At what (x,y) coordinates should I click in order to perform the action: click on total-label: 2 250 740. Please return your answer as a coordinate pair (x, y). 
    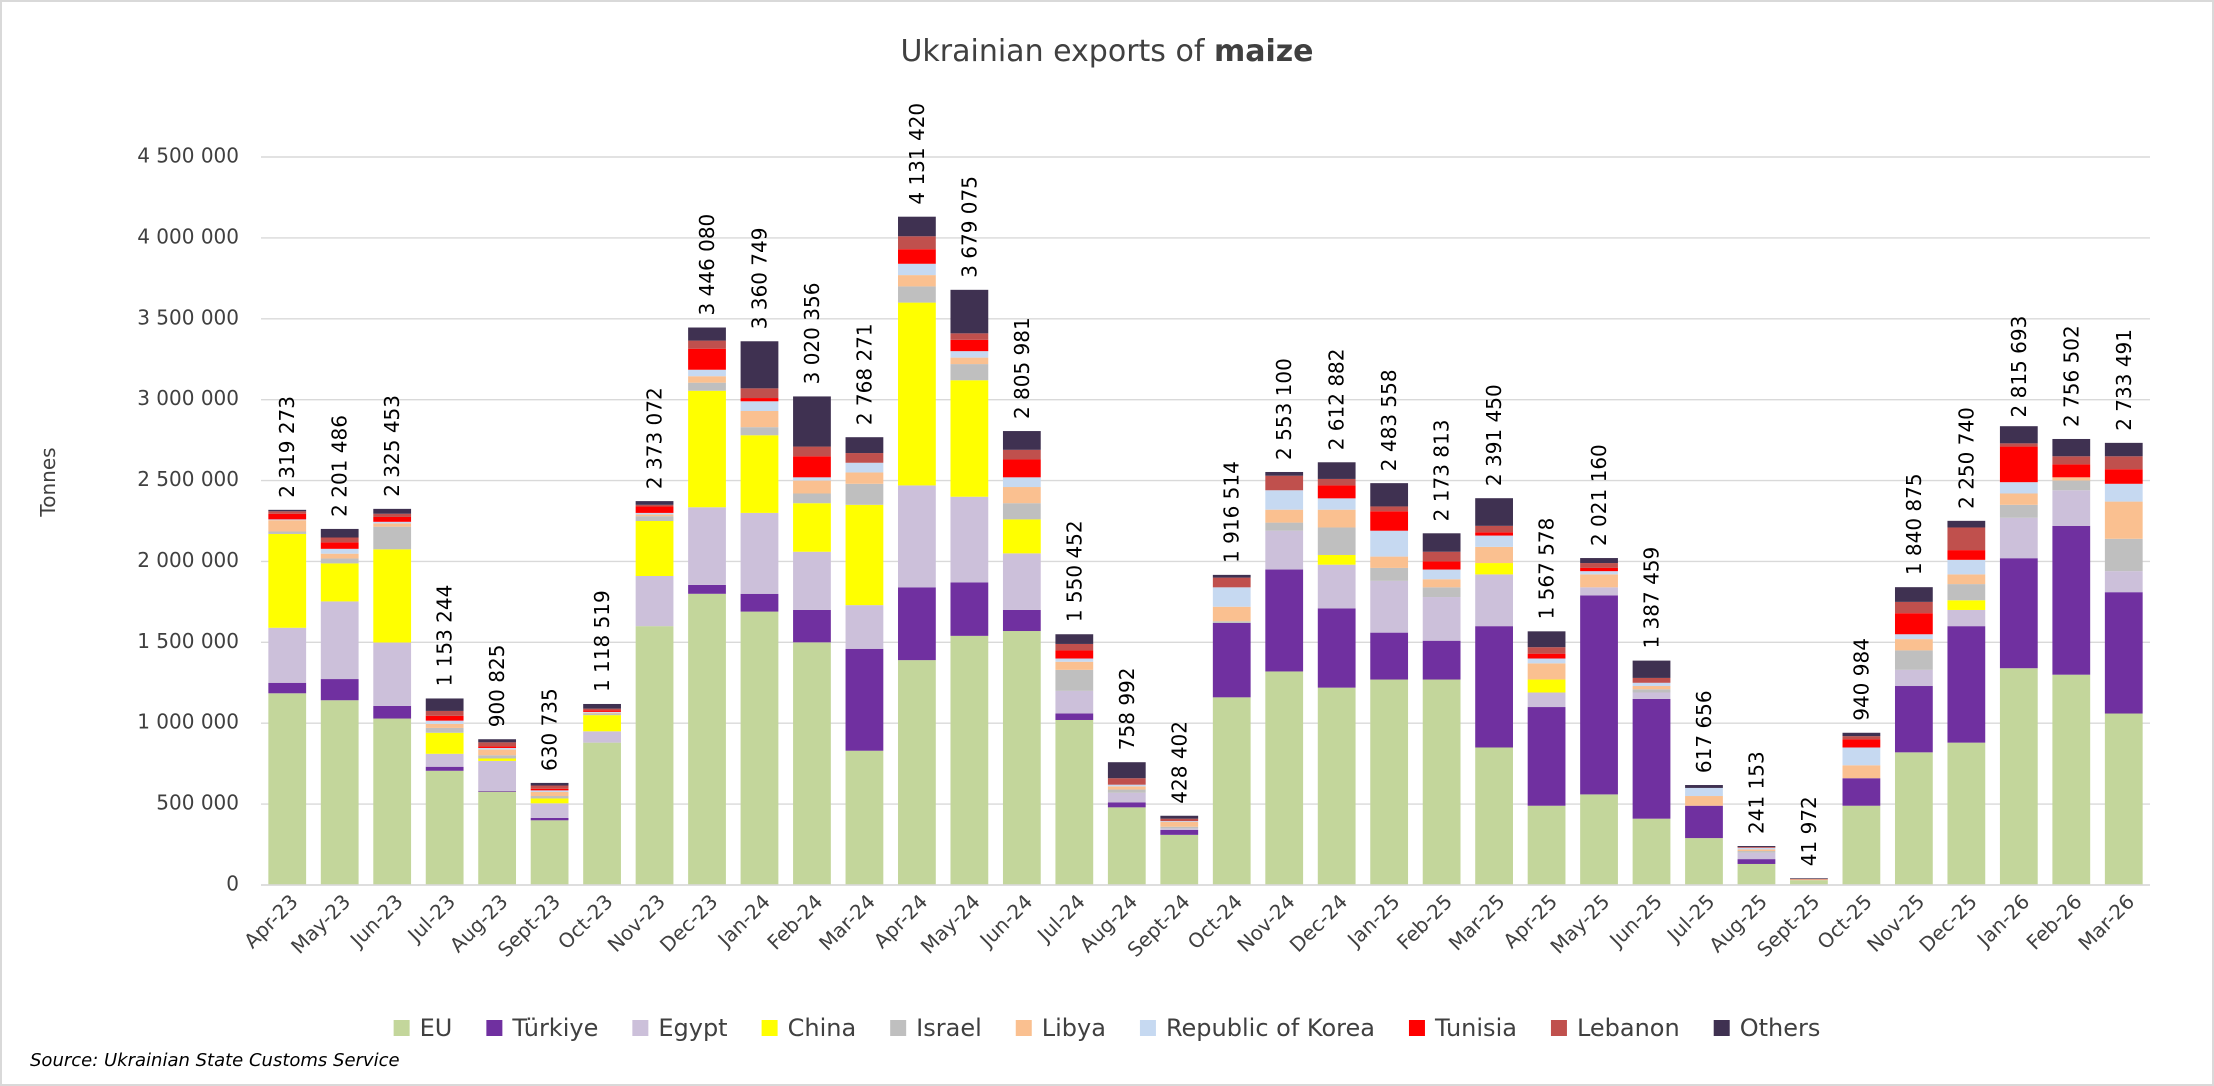
    Looking at the image, I should click on (1966, 458).